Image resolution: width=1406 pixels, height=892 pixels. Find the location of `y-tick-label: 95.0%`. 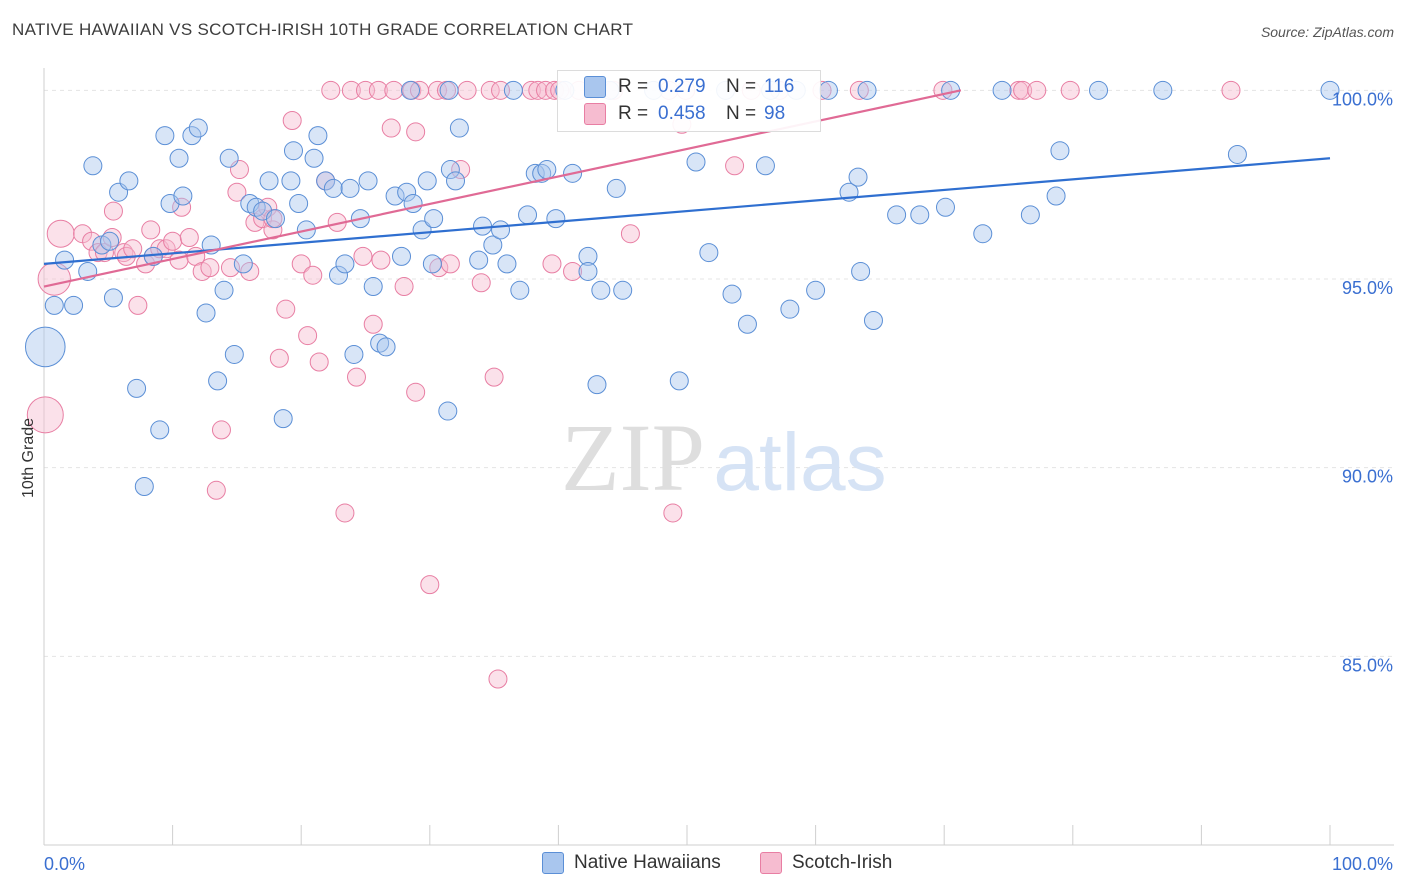

y-tick-label: 95.0% is located at coordinates (1367, 288).